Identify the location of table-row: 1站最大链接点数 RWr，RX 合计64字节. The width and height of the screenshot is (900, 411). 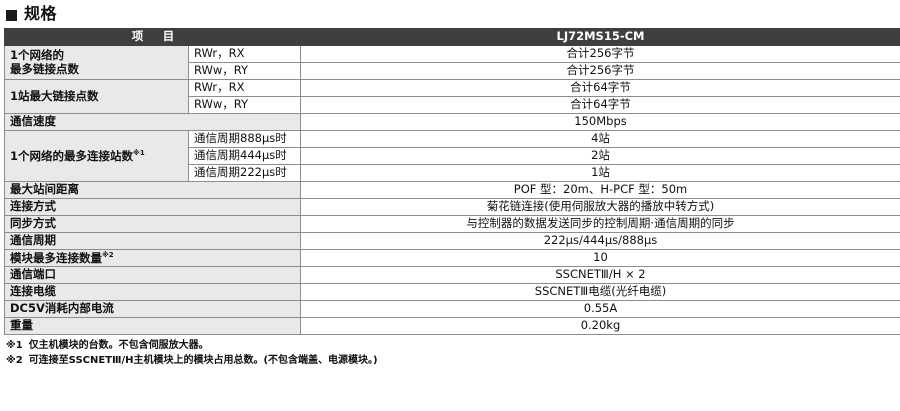
(452, 96).